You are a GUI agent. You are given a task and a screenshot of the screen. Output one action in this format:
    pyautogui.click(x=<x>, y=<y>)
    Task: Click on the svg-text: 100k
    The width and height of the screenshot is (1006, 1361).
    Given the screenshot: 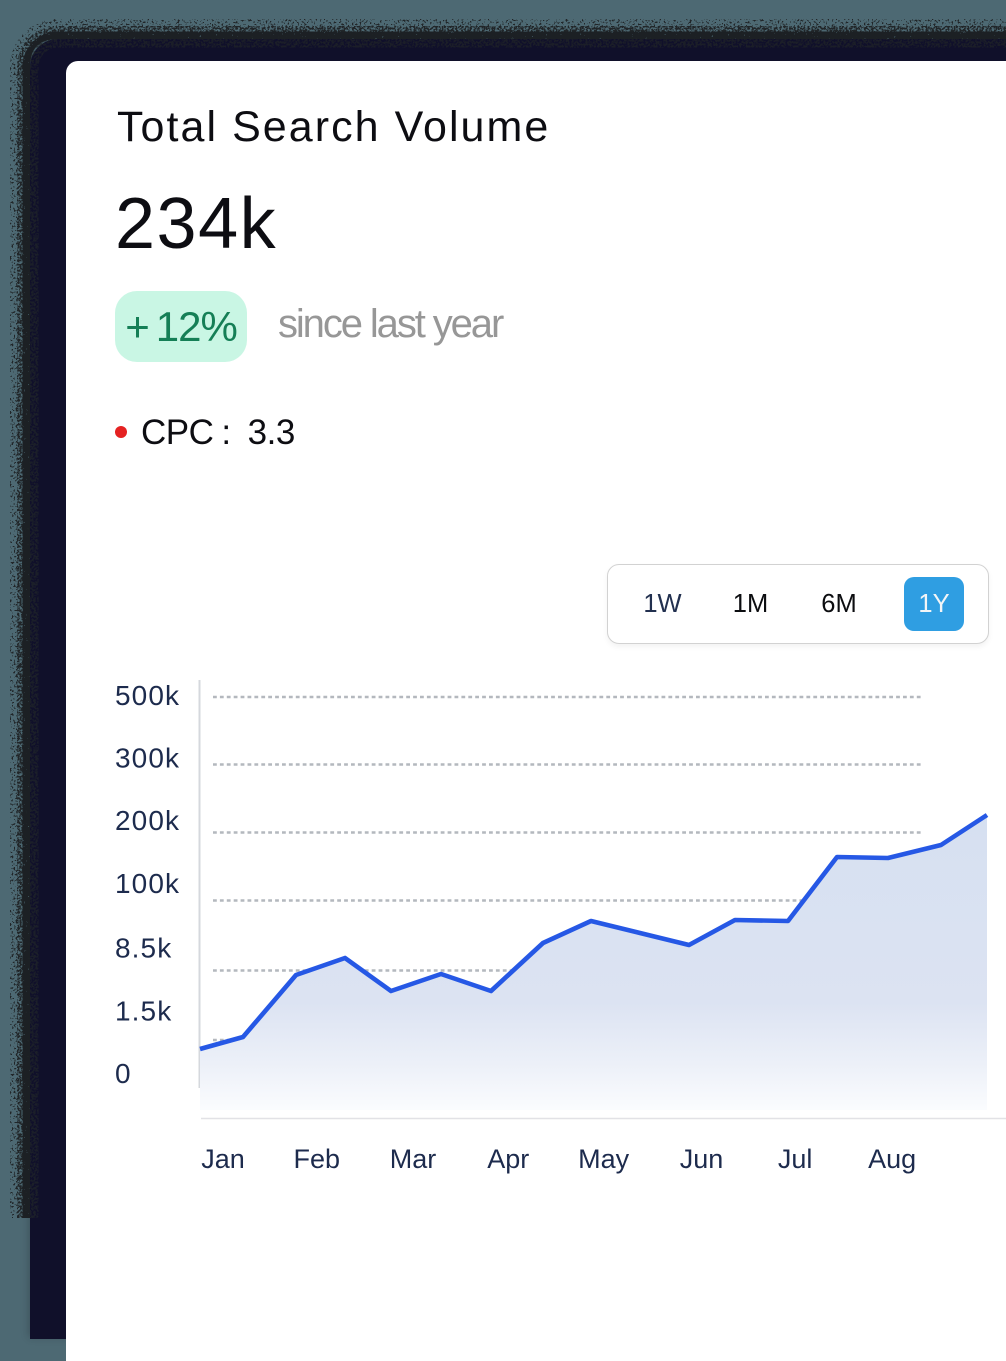 What is the action you would take?
    pyautogui.click(x=147, y=883)
    